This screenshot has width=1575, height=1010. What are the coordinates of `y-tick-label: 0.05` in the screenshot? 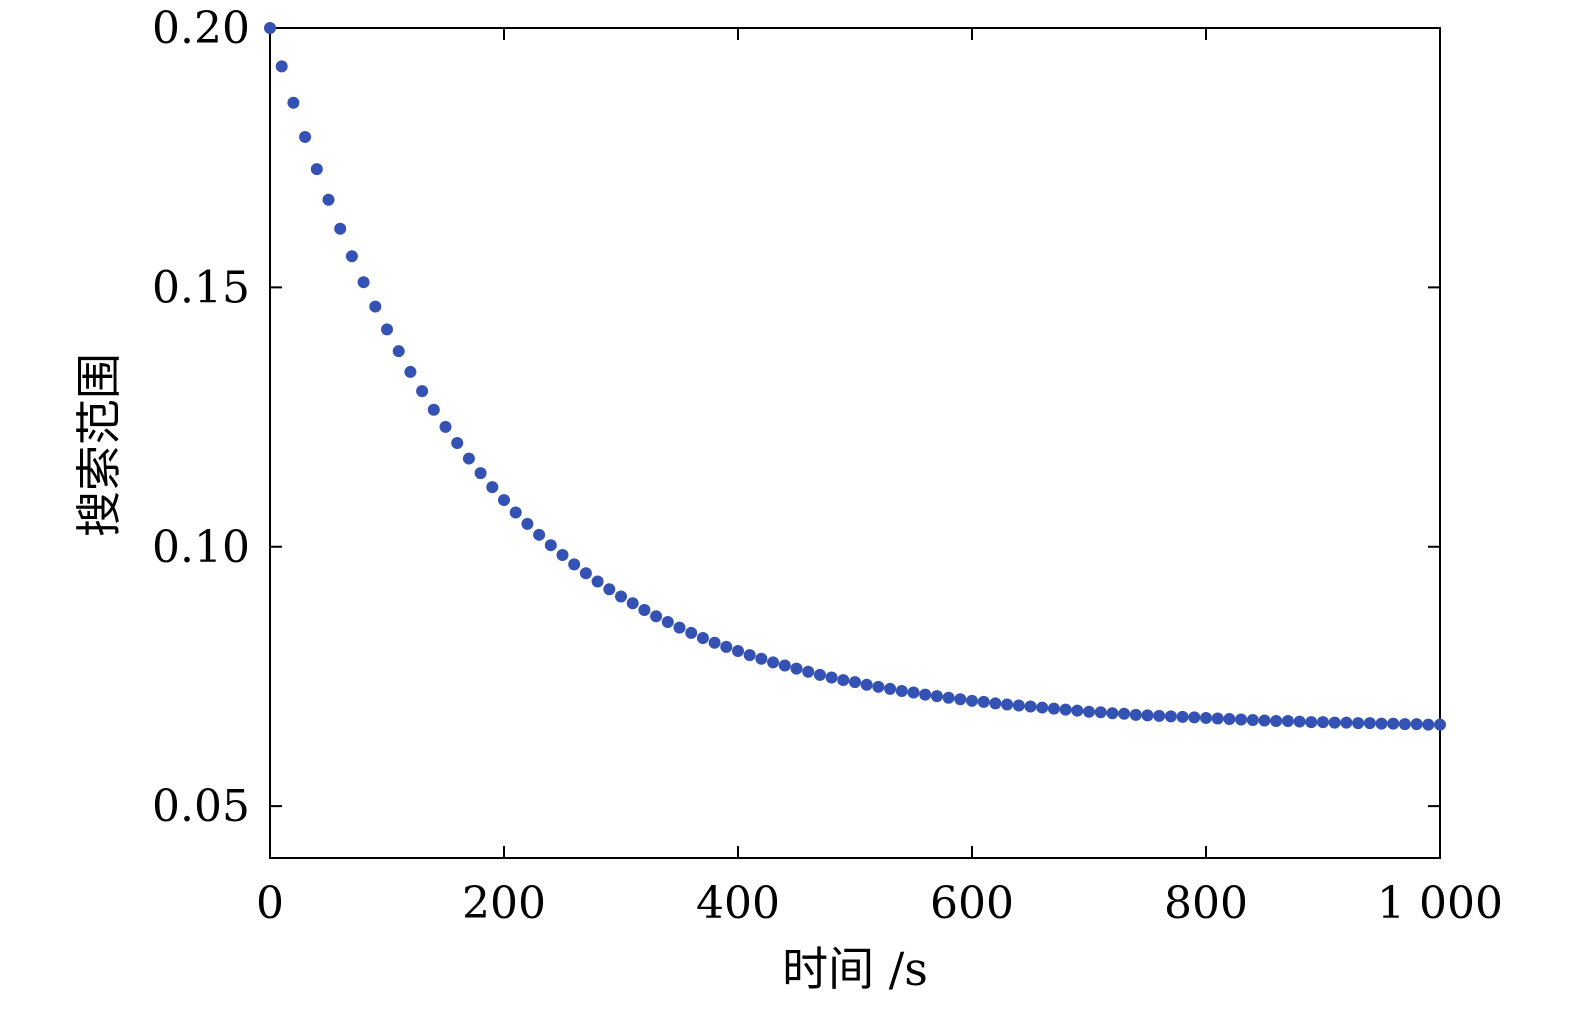 It's located at (201, 806).